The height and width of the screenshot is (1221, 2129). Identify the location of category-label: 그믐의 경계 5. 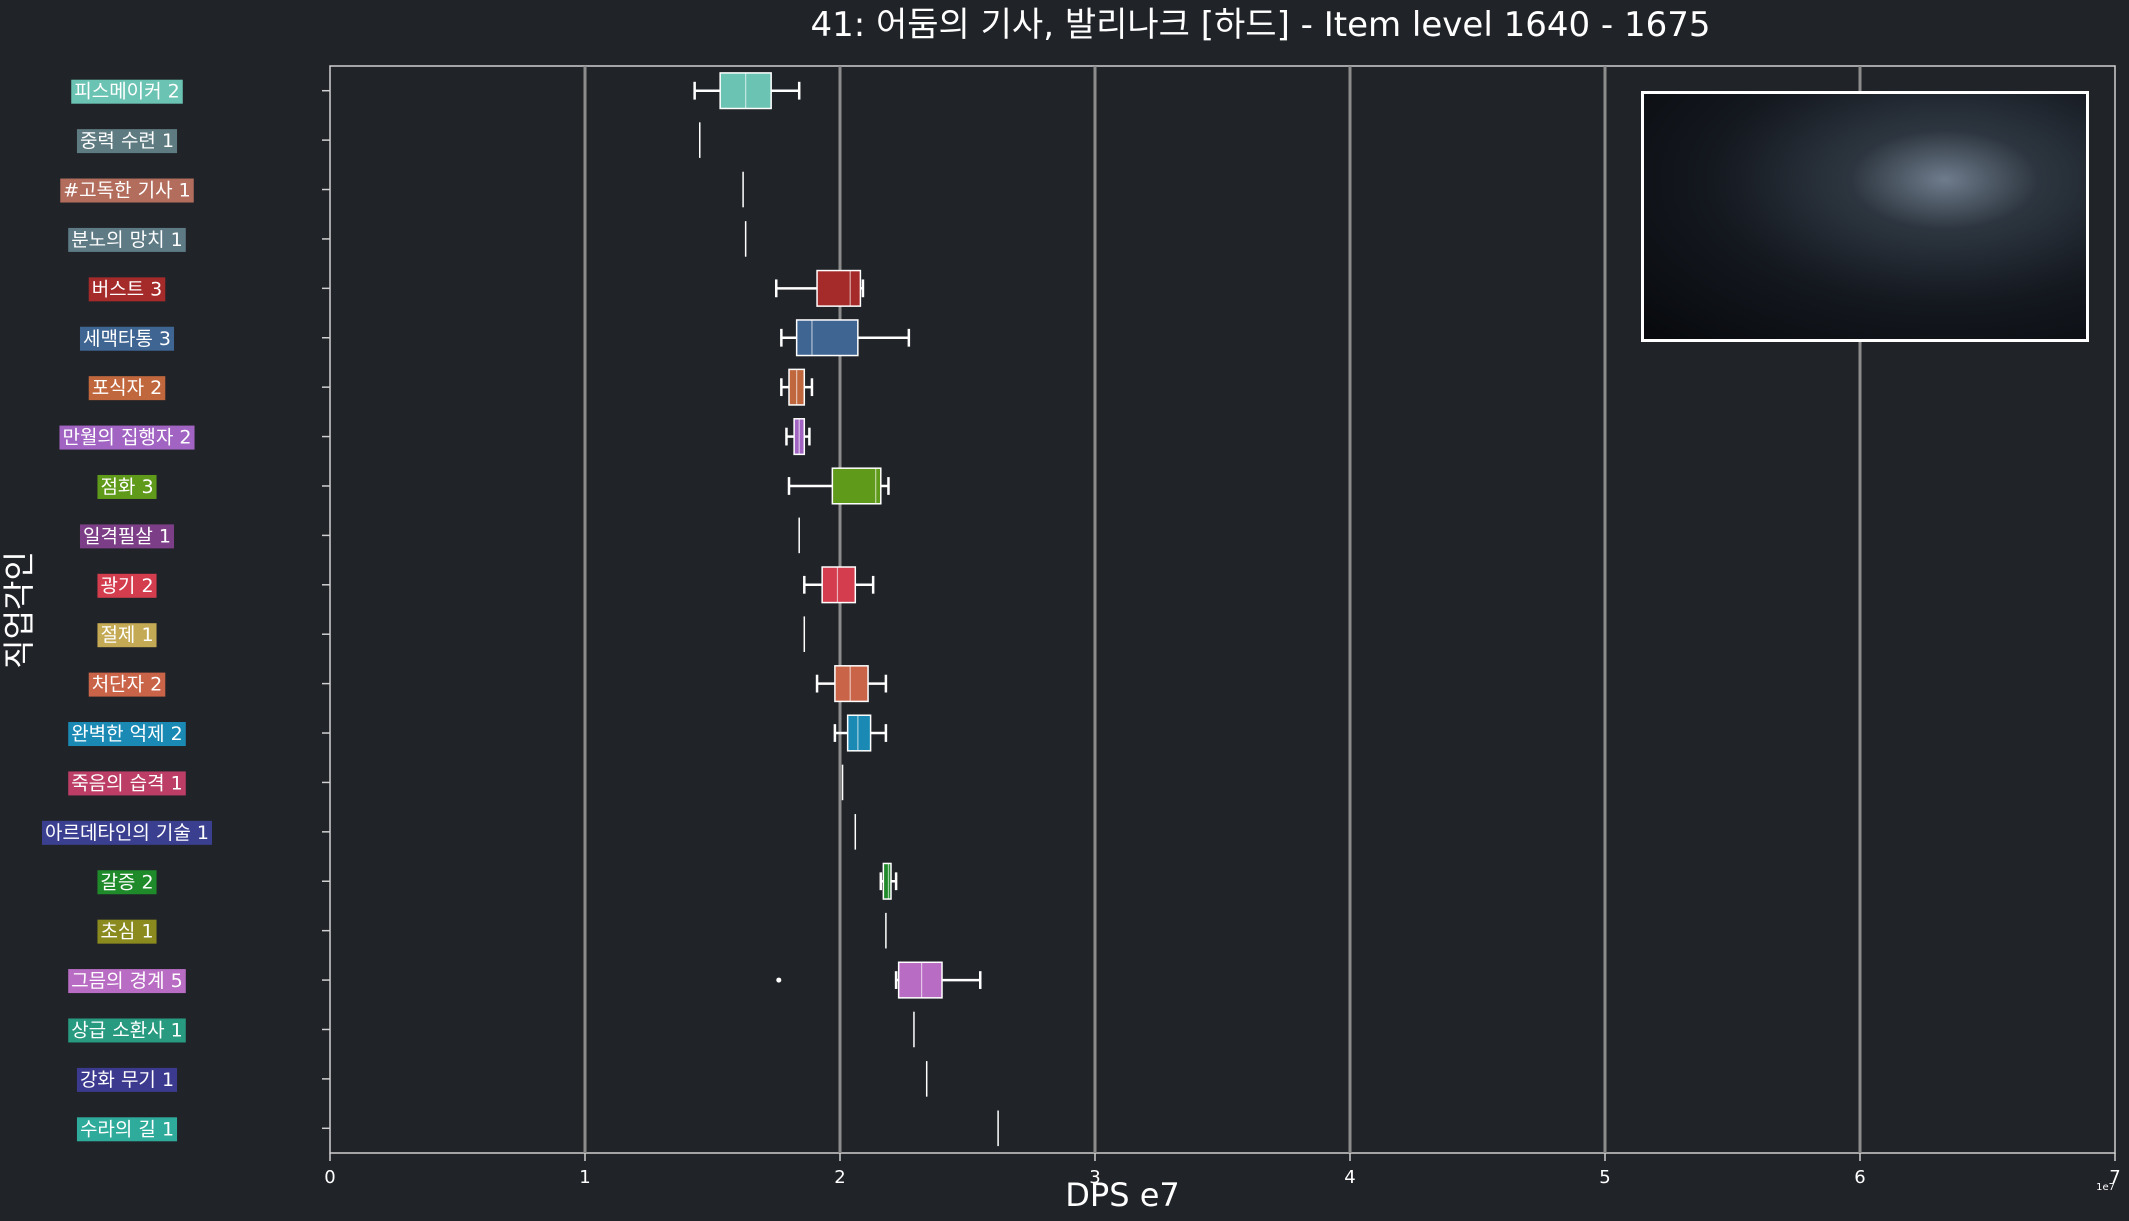
(127, 981).